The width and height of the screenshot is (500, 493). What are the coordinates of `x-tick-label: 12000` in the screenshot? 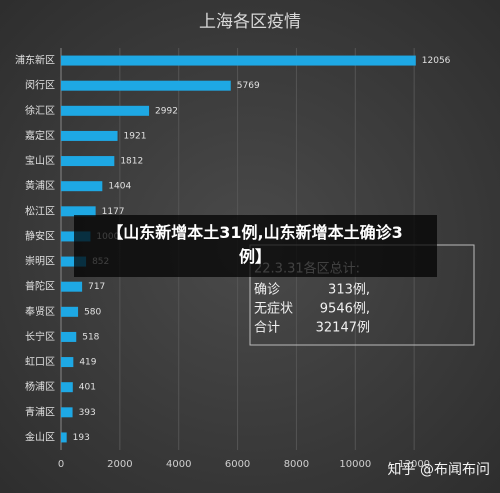 It's located at (414, 464).